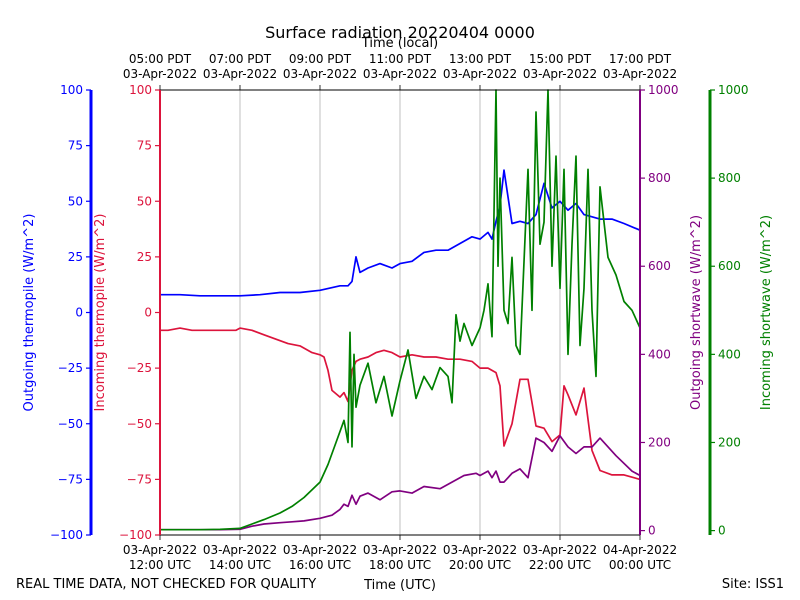  Describe the element at coordinates (400, 483) in the screenshot. I see `series-line-outgoing_shortwave` at that location.